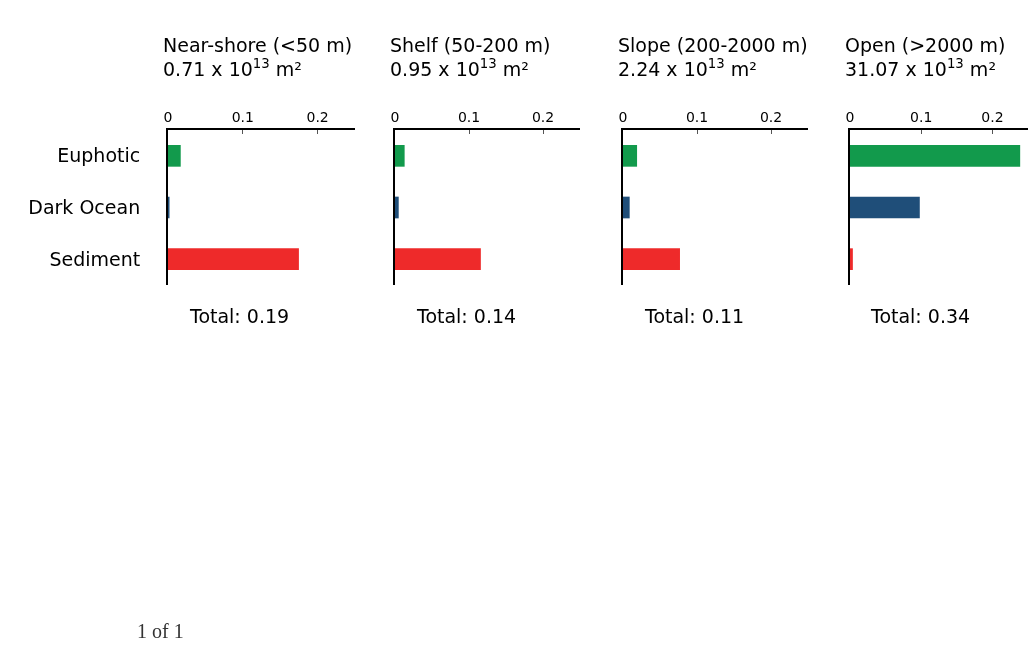 Image resolution: width=1036 pixels, height=645 pixels. What do you see at coordinates (713, 44) in the screenshot?
I see `chart-title: Slope (200-2000 m)` at bounding box center [713, 44].